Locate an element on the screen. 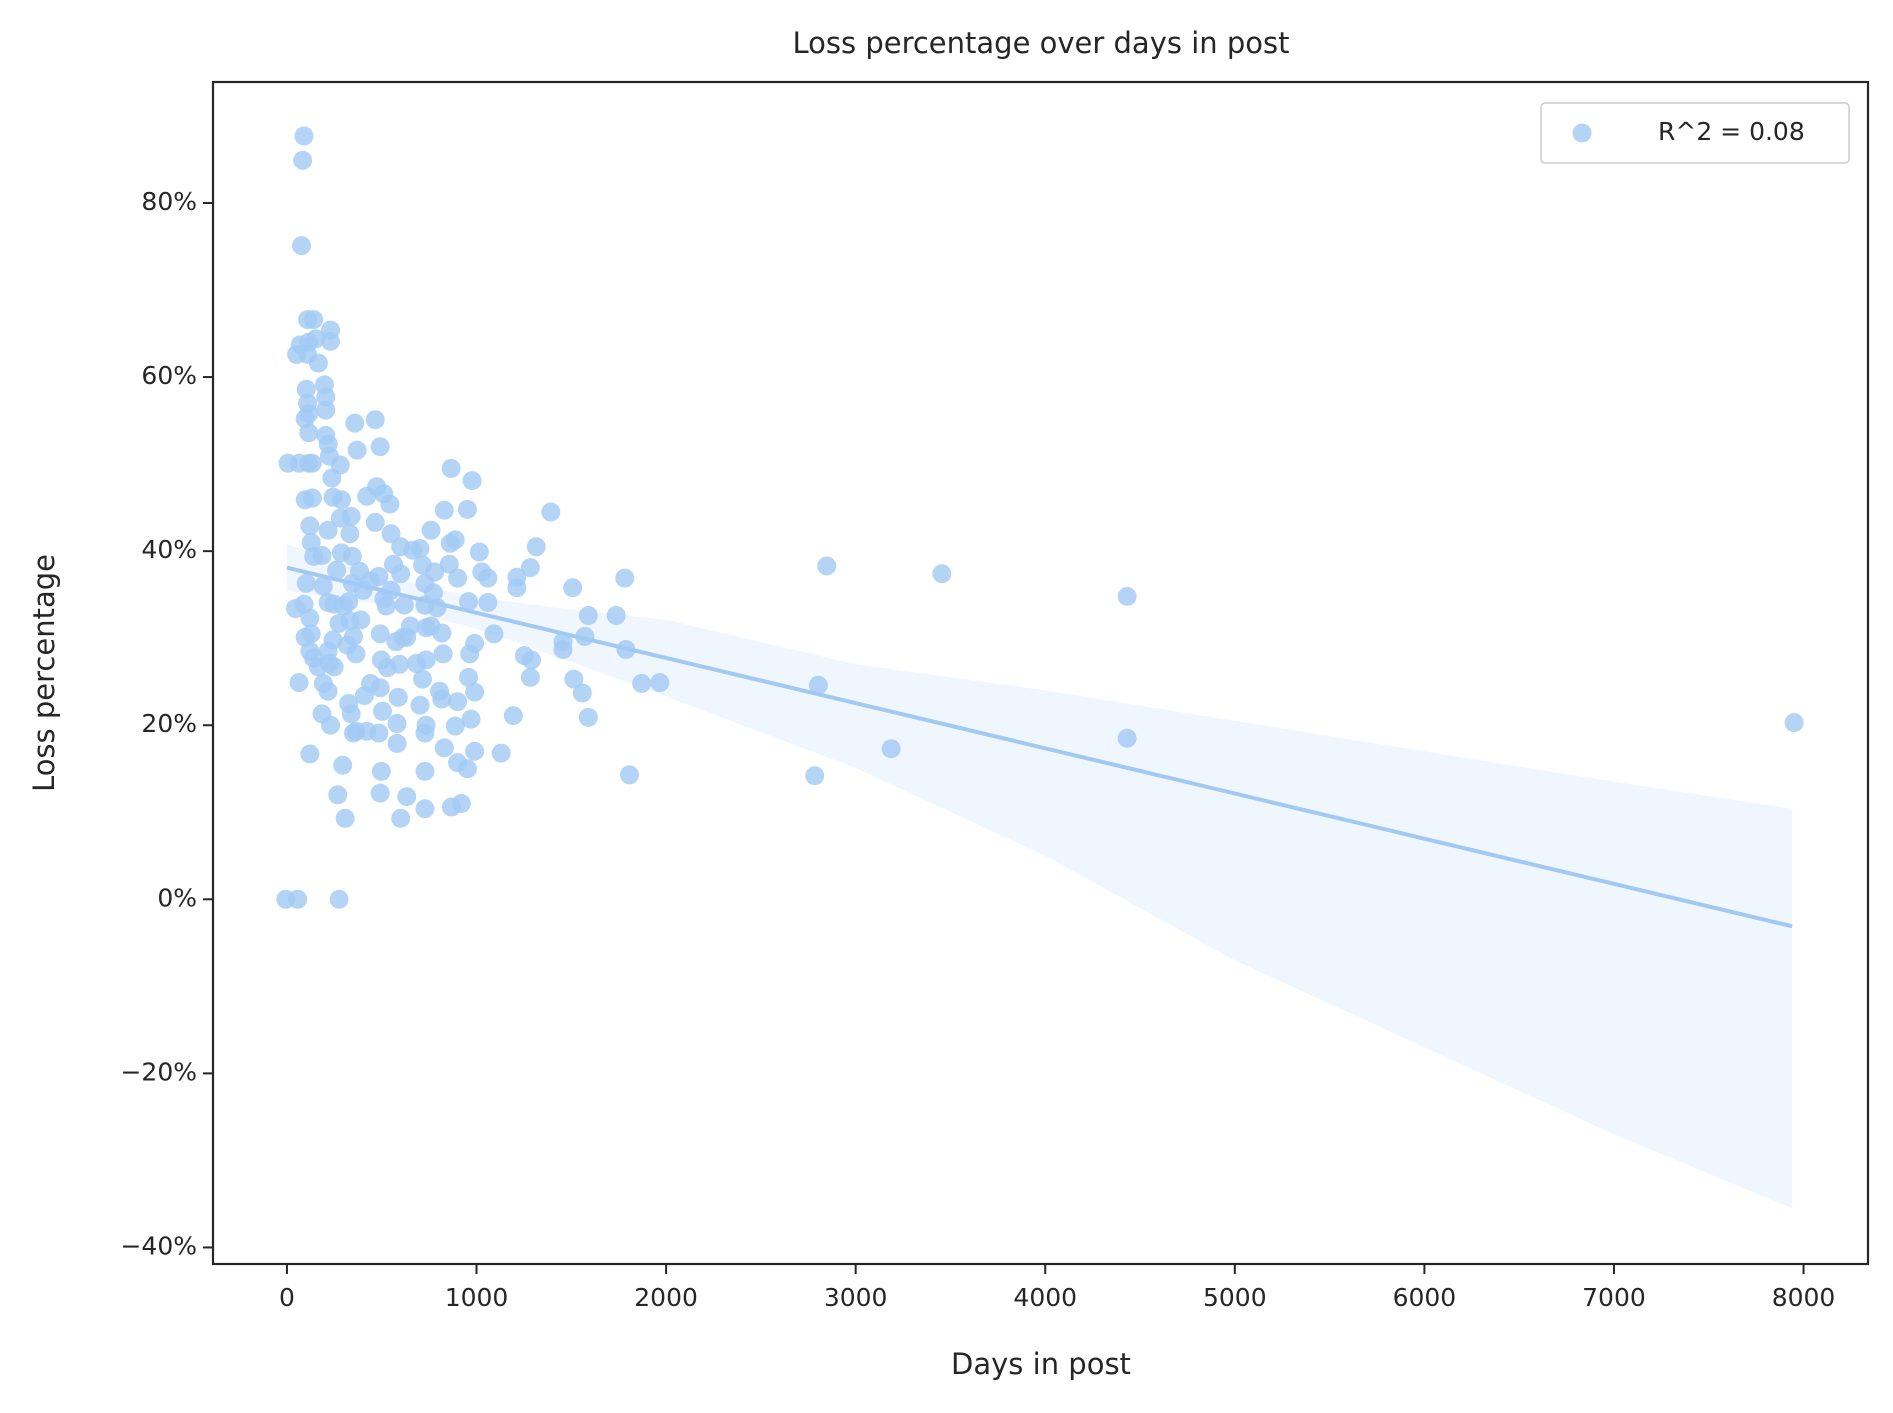 This screenshot has height=1413, width=1893. x-axis-label: Days in post is located at coordinates (1041, 1364).